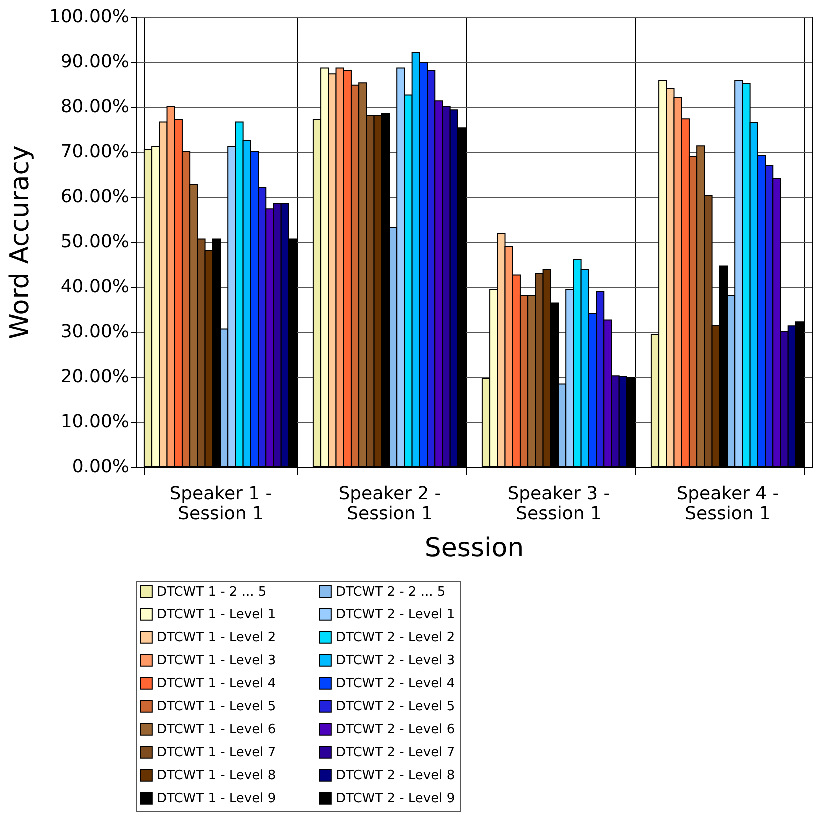 The width and height of the screenshot is (833, 820). Describe the element at coordinates (95, 107) in the screenshot. I see `y-tick-label: 80.00%` at that location.